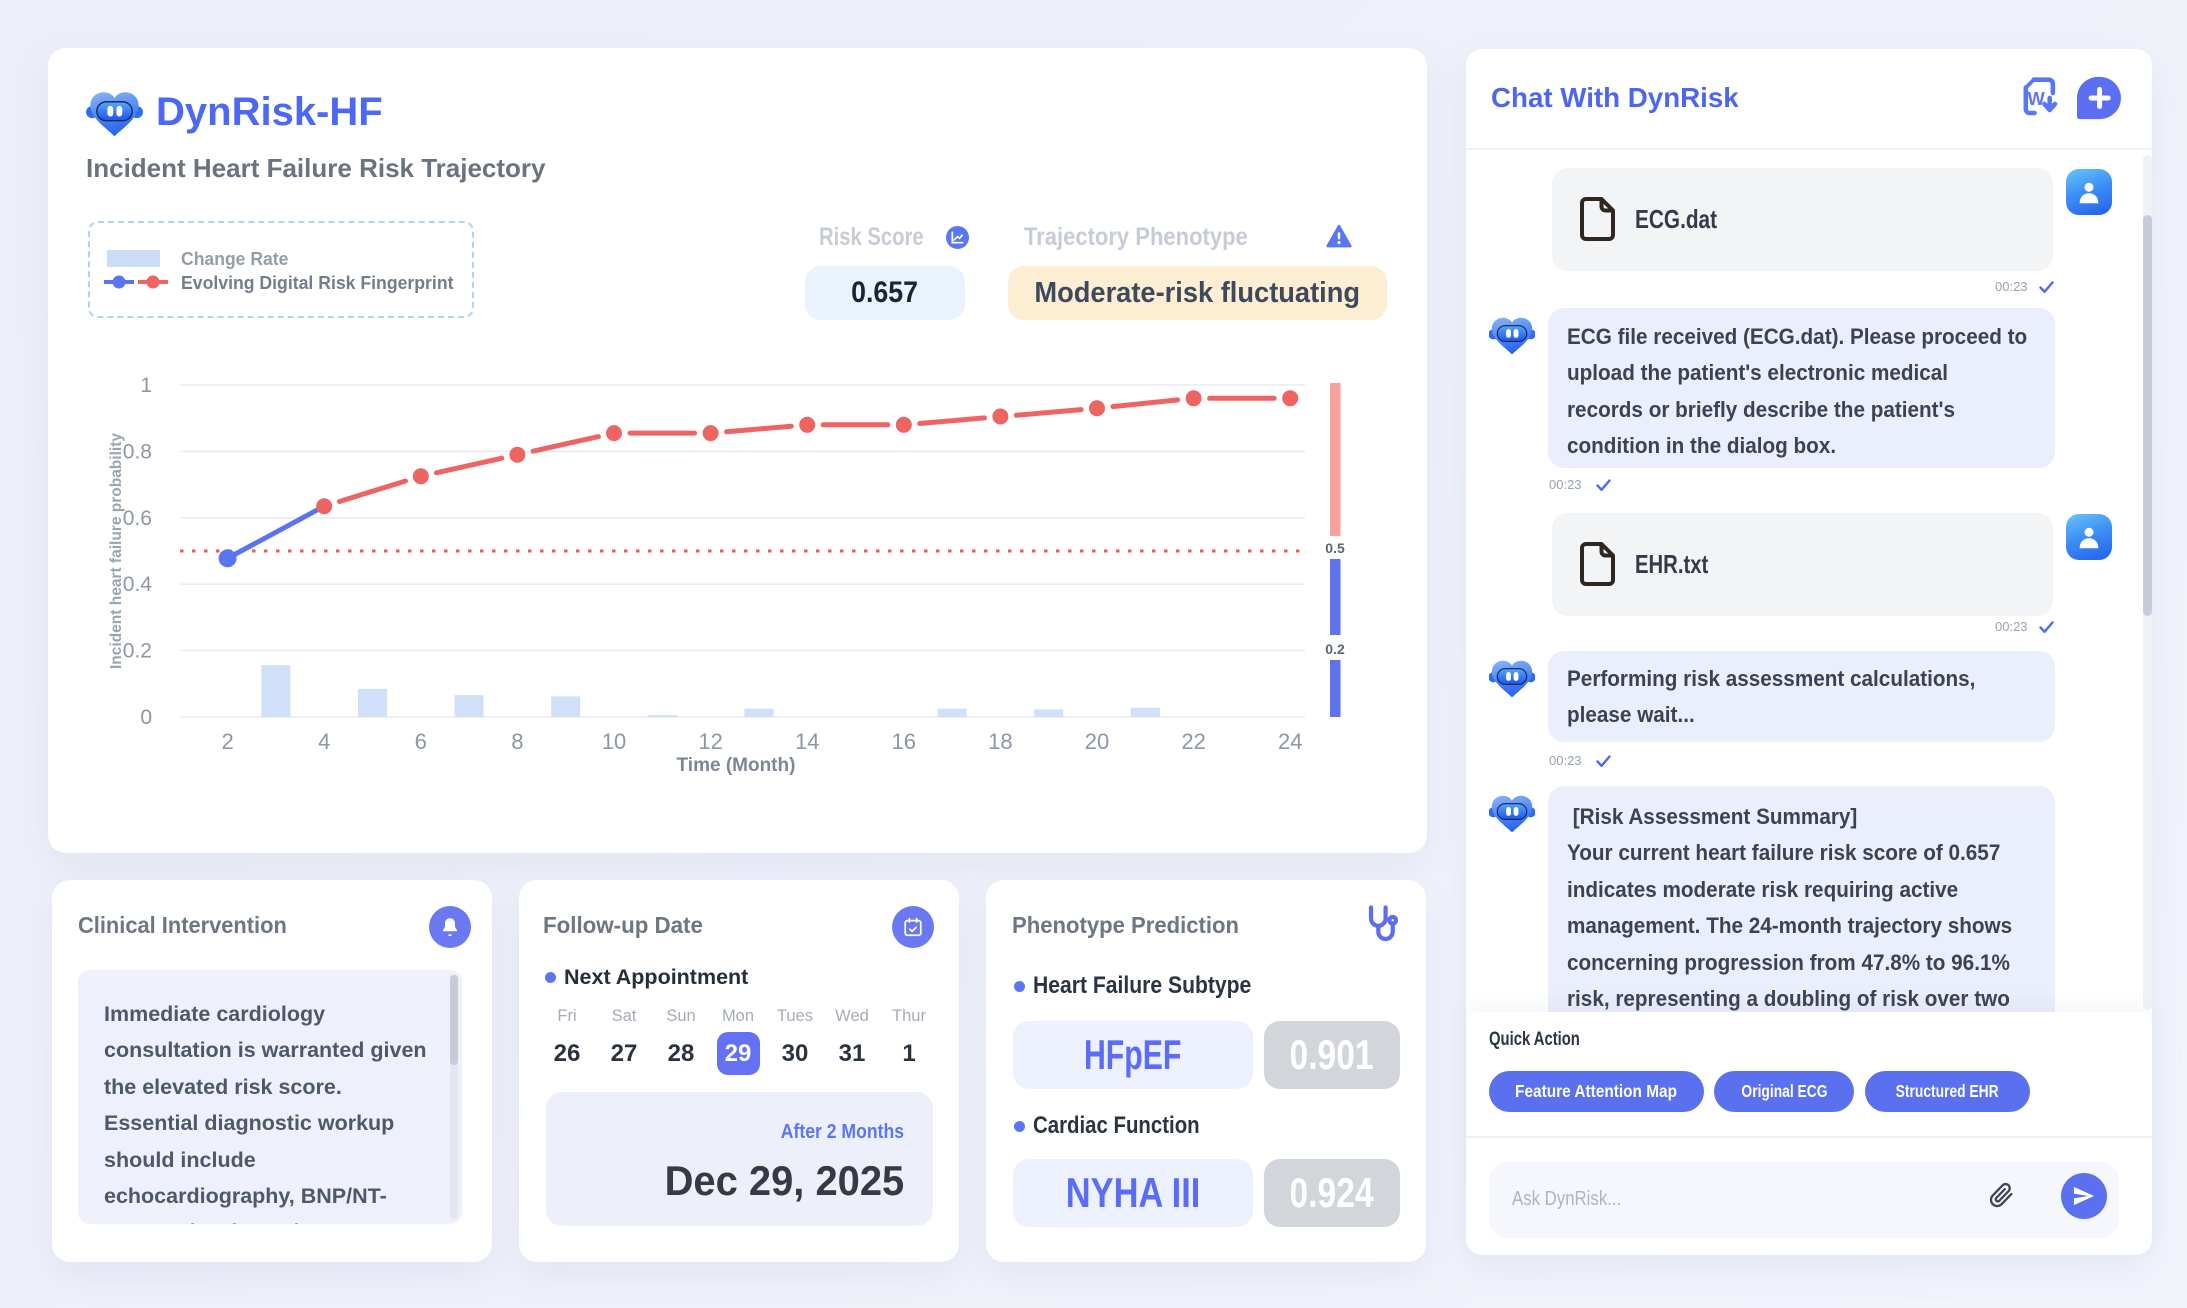 The image size is (2187, 1308). Describe the element at coordinates (736, 765) in the screenshot. I see `svg-text: Time (Month)` at that location.